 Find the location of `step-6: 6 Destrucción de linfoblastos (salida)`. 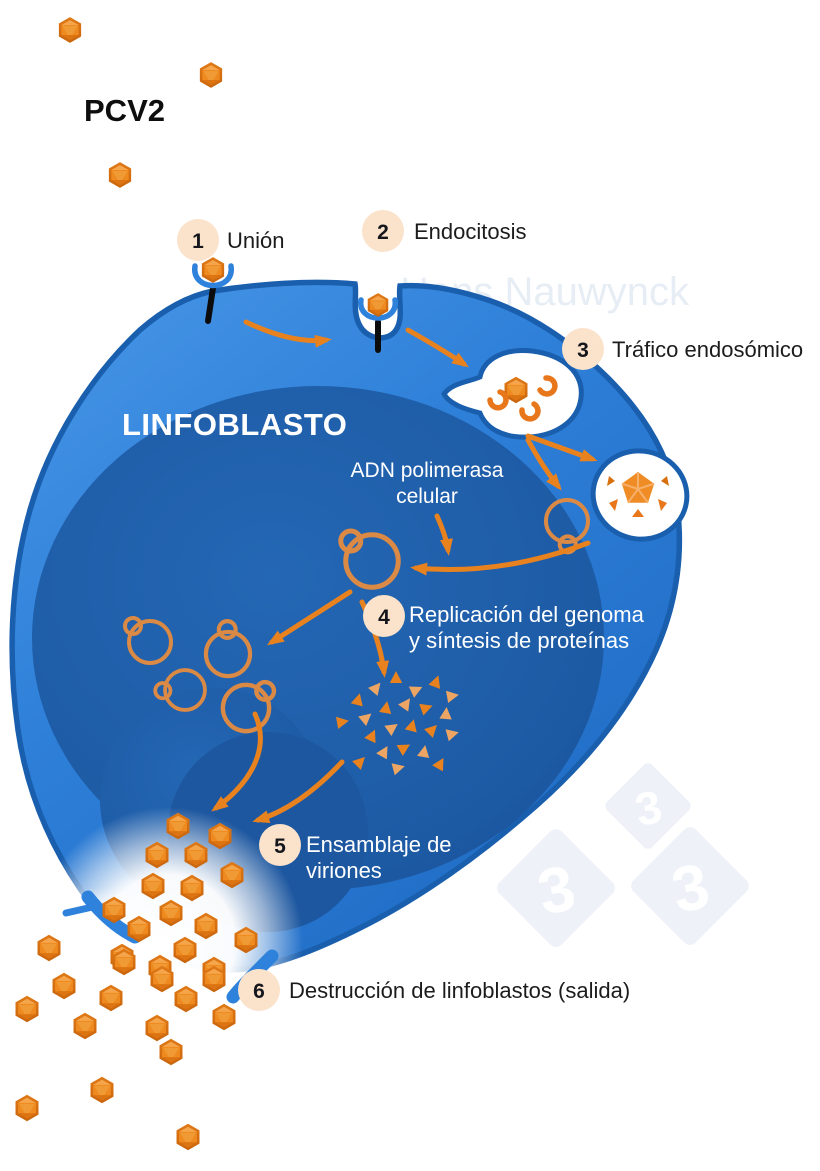

step-6: 6 Destrucción de linfoblastos (salida) is located at coordinates (434, 990).